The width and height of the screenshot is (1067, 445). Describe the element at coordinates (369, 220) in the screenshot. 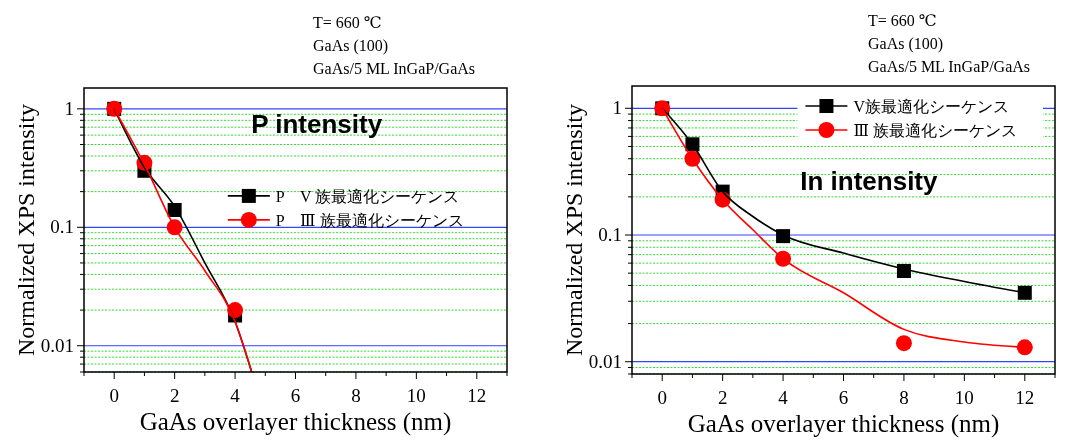

I see `legend-label: P Ⅲ 族最適化シーケンス` at that location.